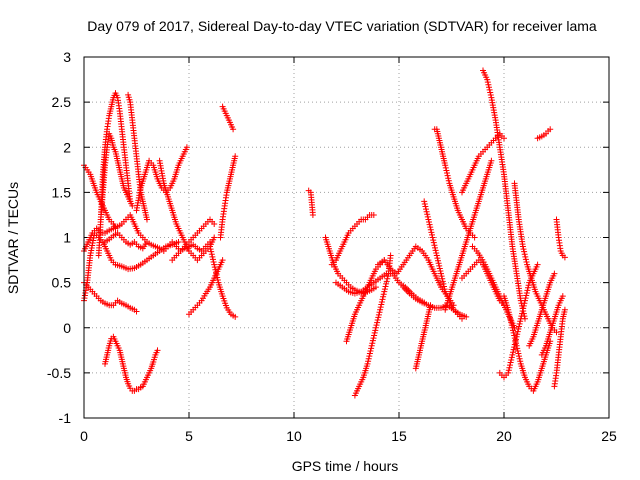  I want to click on y-tick-label: 3, so click(67, 57).